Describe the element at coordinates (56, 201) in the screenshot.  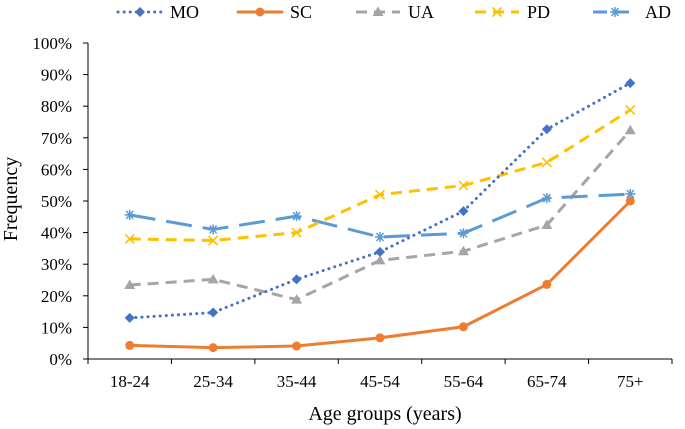
I see `y-tick-label: 50%` at that location.